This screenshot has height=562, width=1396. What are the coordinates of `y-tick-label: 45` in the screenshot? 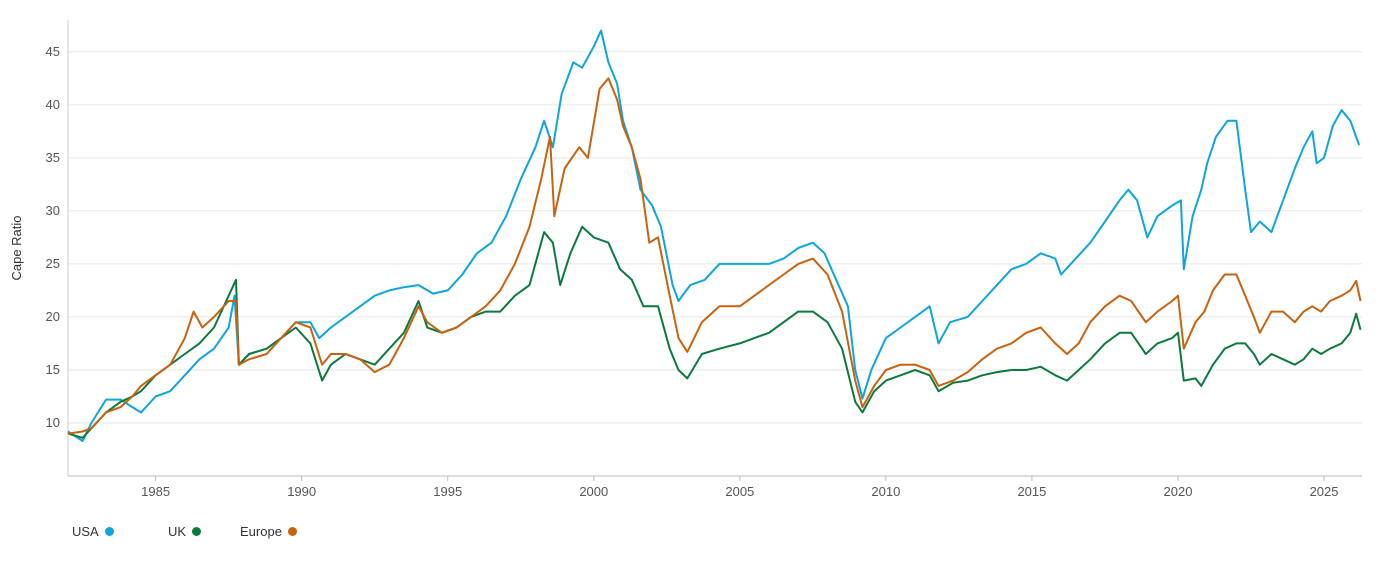 It's located at (53, 51).